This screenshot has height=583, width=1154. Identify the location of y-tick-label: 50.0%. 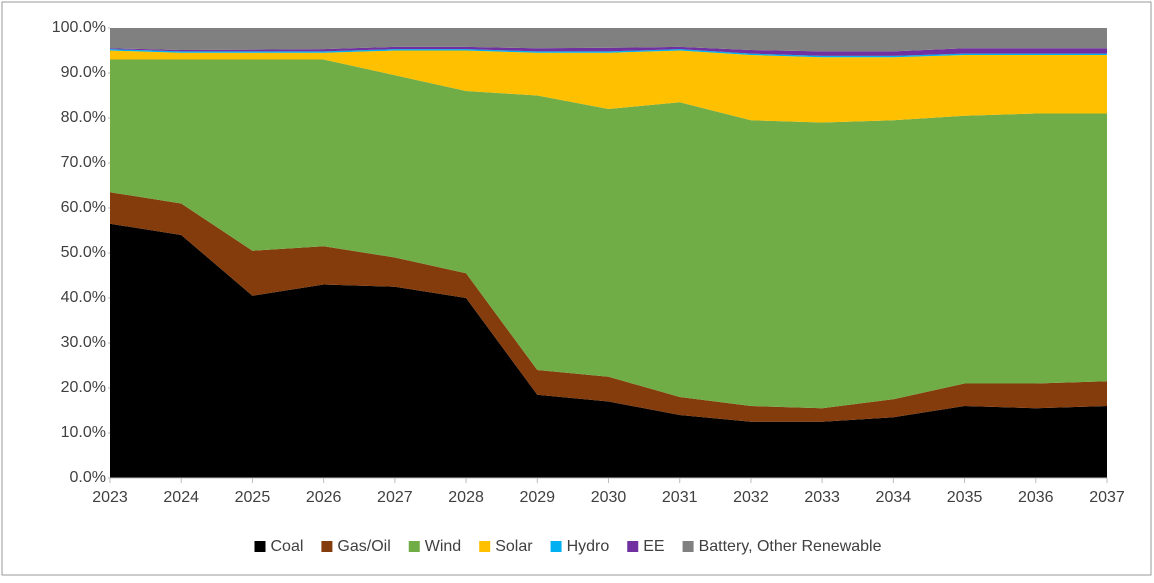
(83, 252).